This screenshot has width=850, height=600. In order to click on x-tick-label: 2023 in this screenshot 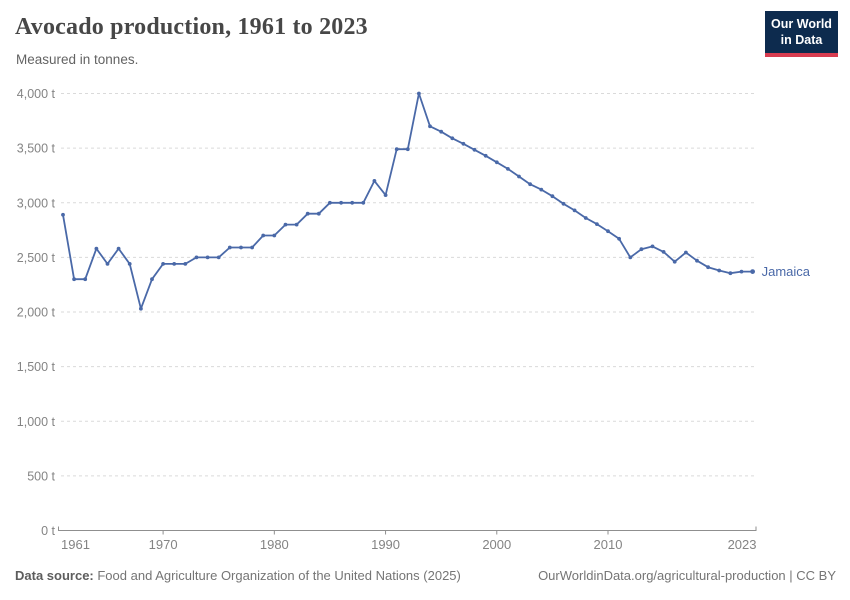, I will do `click(742, 544)`.